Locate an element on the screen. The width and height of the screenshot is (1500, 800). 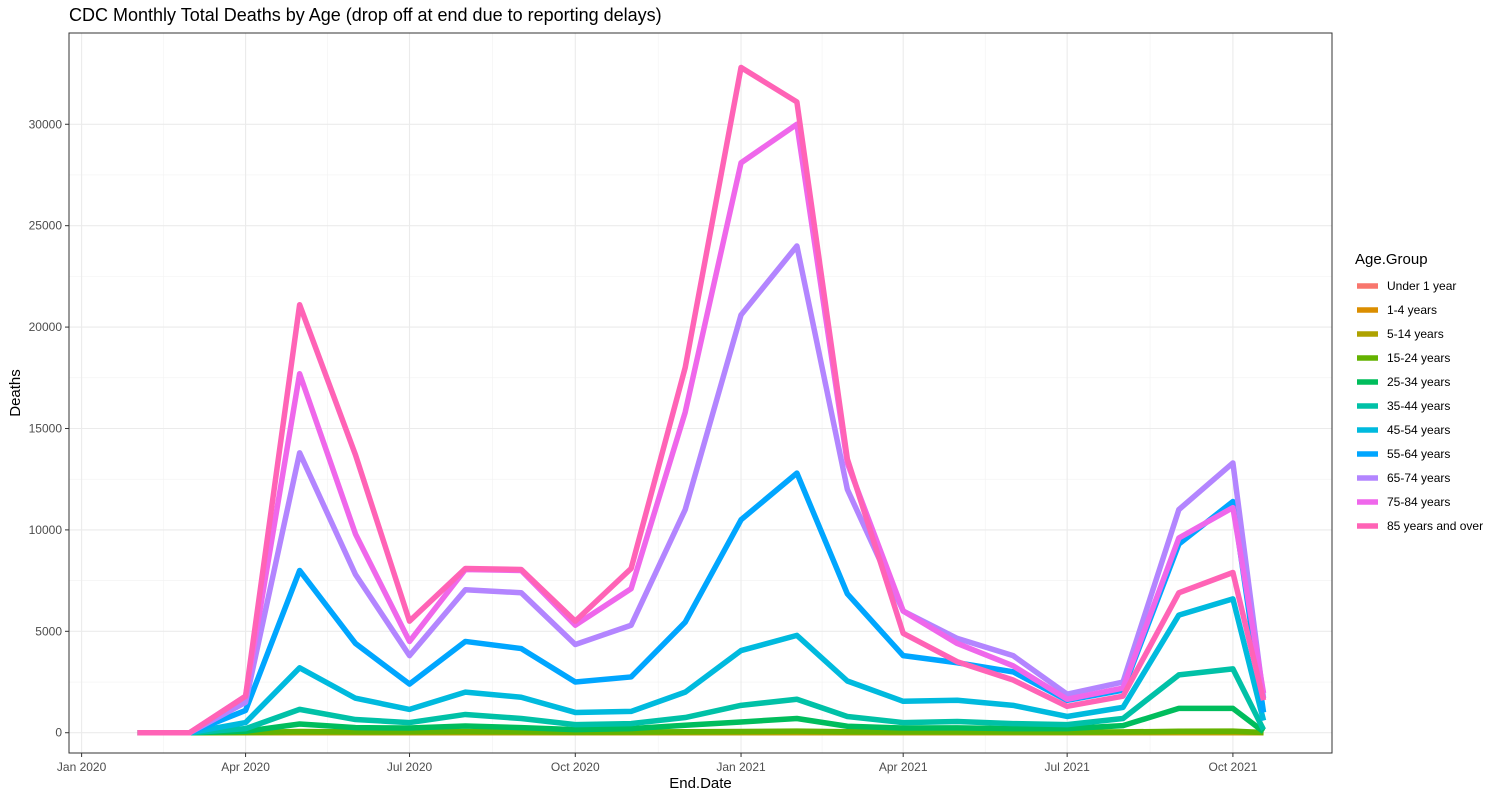
legend-title: Age.Group is located at coordinates (1391, 259).